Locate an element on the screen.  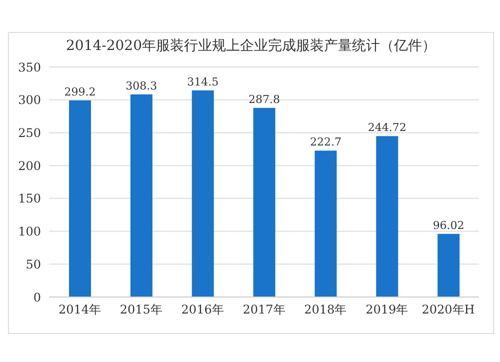
data-label: 222.7 is located at coordinates (326, 142).